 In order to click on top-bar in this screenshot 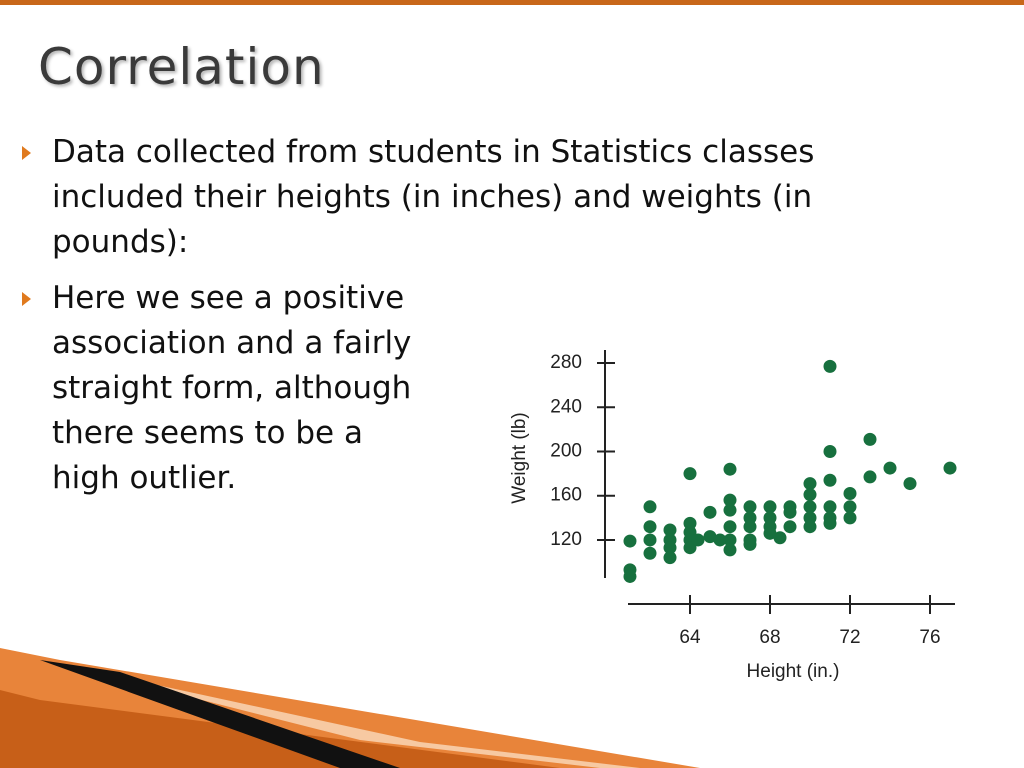, I will do `click(512, 2)`.